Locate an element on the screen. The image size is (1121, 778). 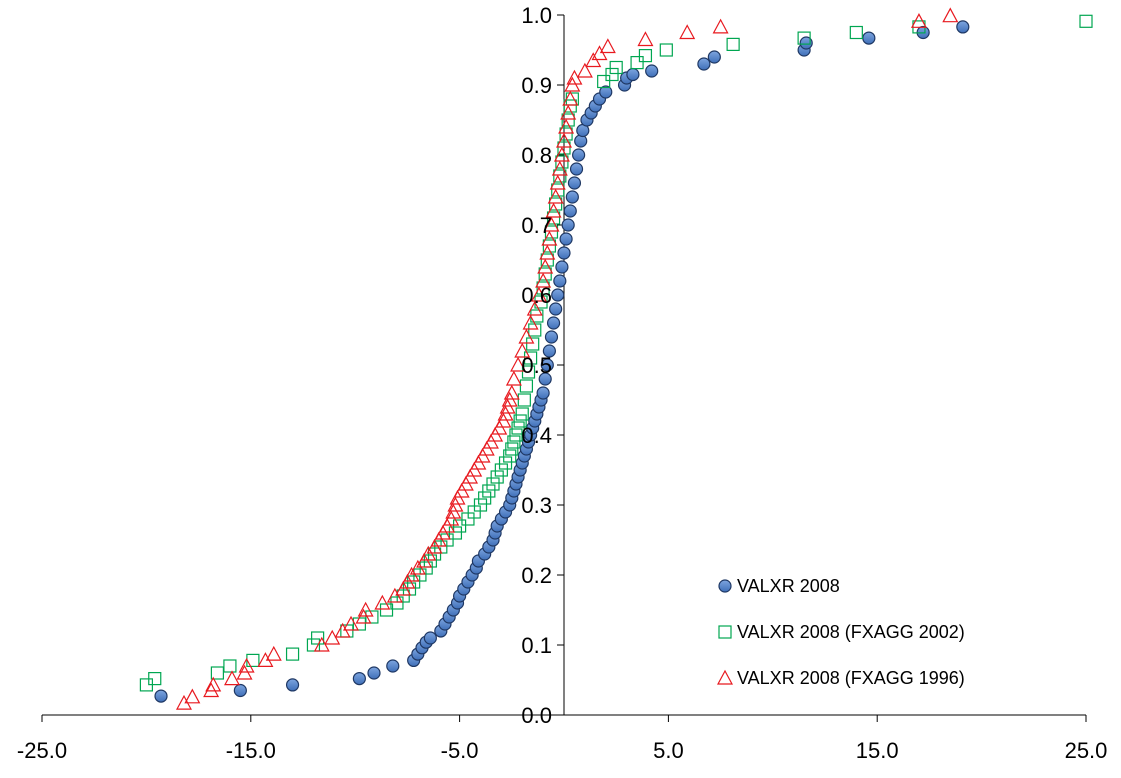
legend-item: VALXR 2008 is located at coordinates (779, 586).